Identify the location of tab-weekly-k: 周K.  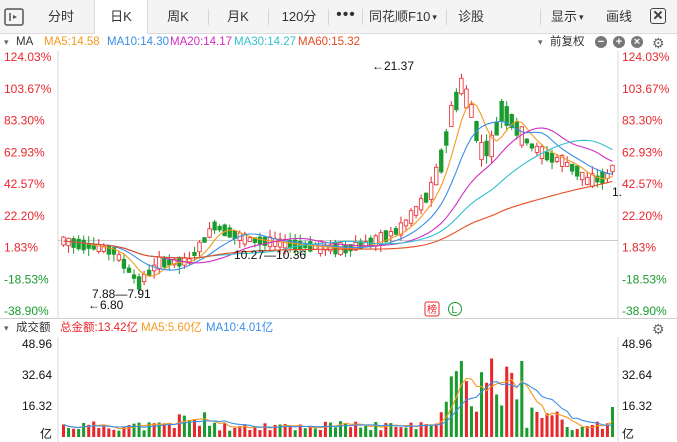
(178, 16).